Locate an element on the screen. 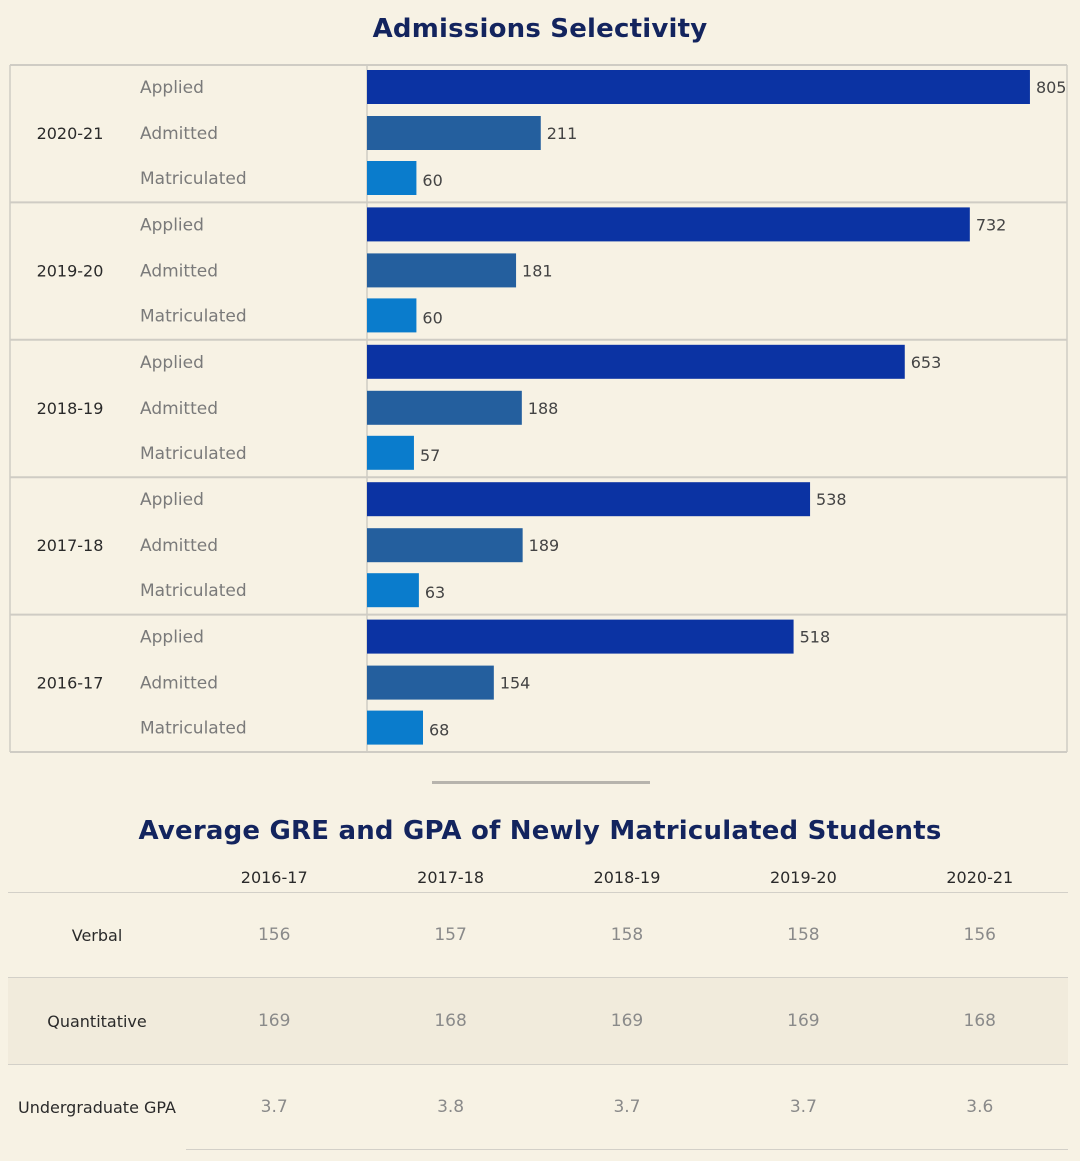 Image resolution: width=1080 pixels, height=1161 pixels. value-label: 538 is located at coordinates (831, 499).